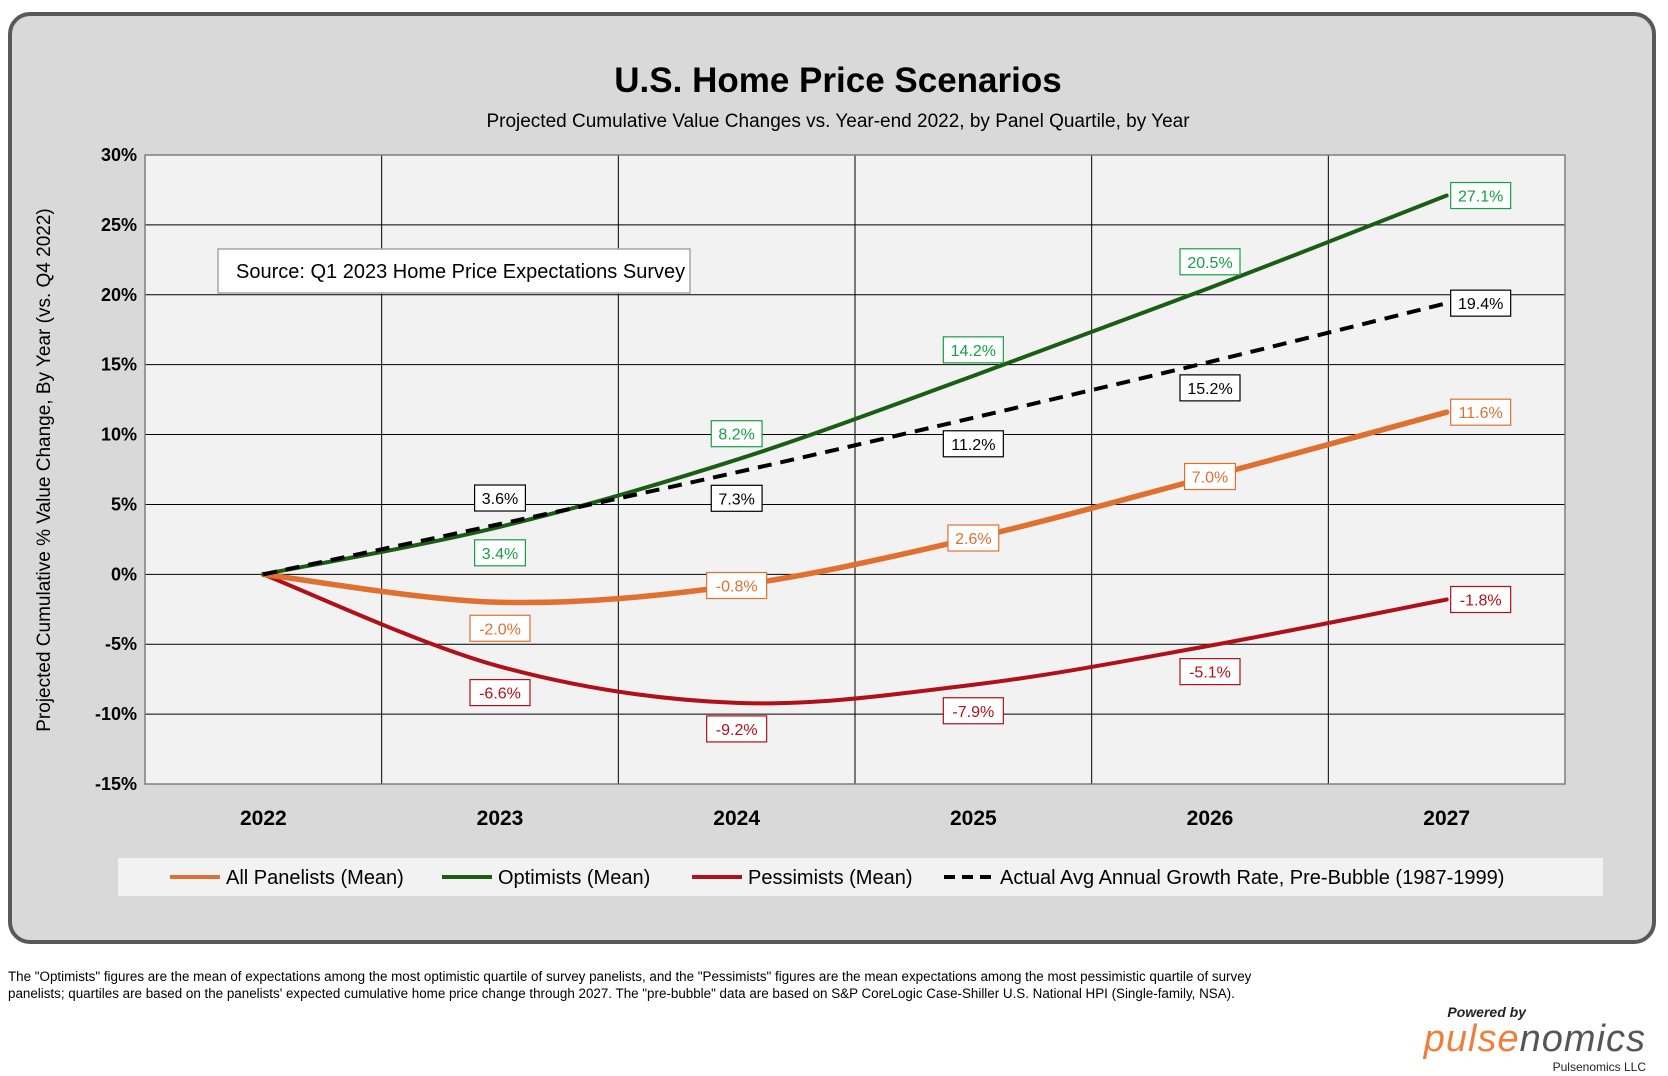 Image resolution: width=1668 pixels, height=1076 pixels. What do you see at coordinates (121, 644) in the screenshot?
I see `y-tick-label: -5%` at bounding box center [121, 644].